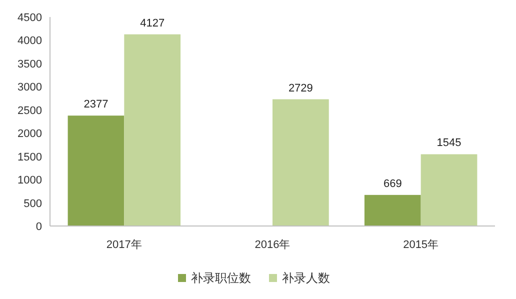  Describe the element at coordinates (30, 64) in the screenshot. I see `y-tick-label: 3500` at that location.